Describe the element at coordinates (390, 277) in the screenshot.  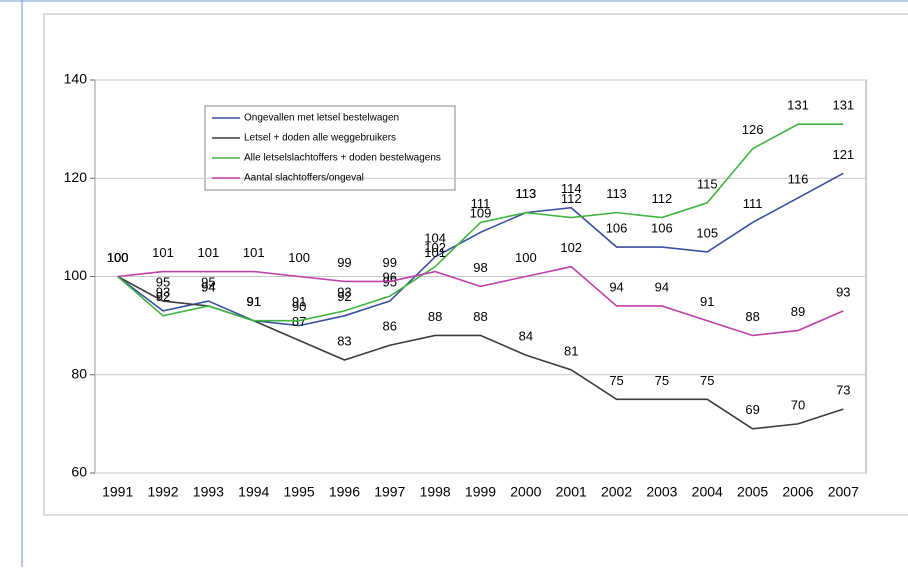
I see `data-label: 96` at that location.